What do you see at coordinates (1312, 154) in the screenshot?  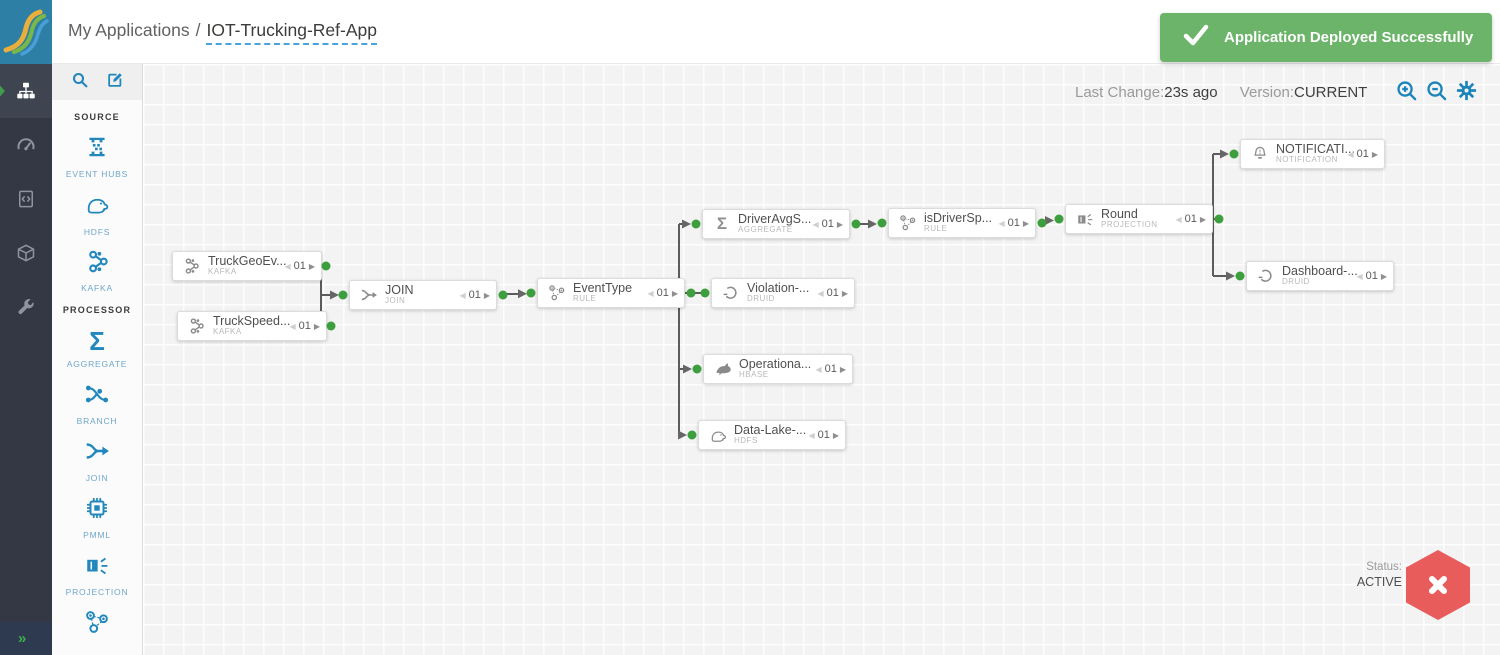 I see `flow-node-notification: NOTIFICATI... NOTIFICATION ◀ 01 ▶` at bounding box center [1312, 154].